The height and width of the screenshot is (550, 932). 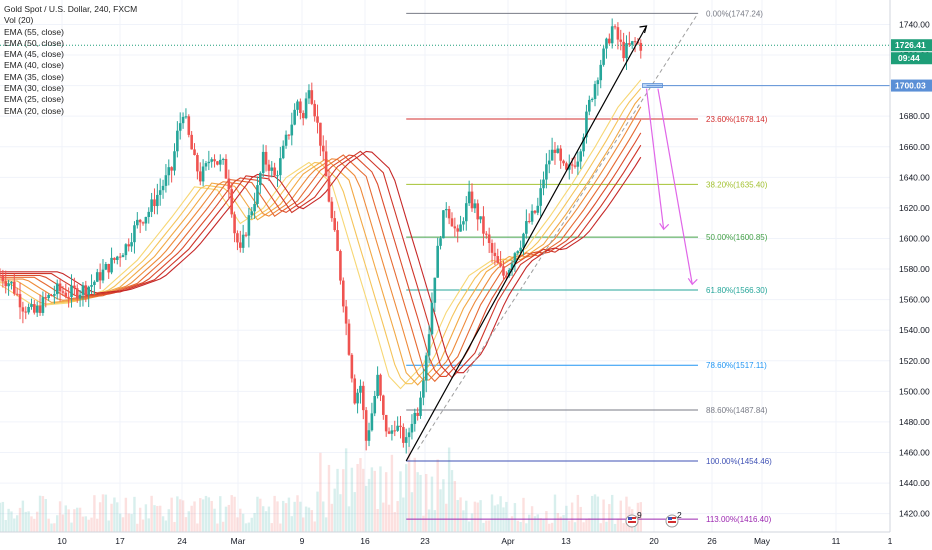 What do you see at coordinates (466, 540) in the screenshot?
I see `time-axis: 10 17 24 Mar 9 16 23 Apr 13 20 26 May 11 1` at bounding box center [466, 540].